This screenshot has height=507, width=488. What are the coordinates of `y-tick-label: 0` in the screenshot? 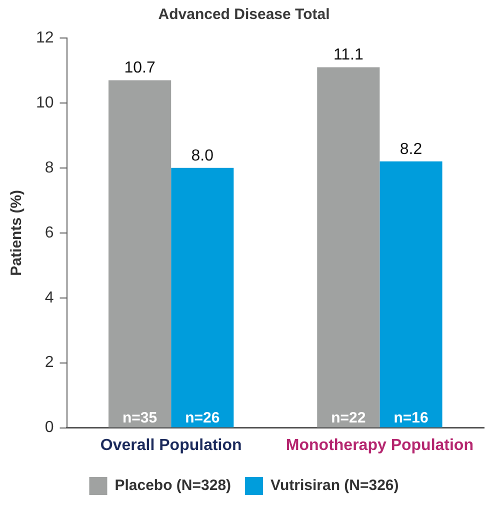 It's located at (49, 427).